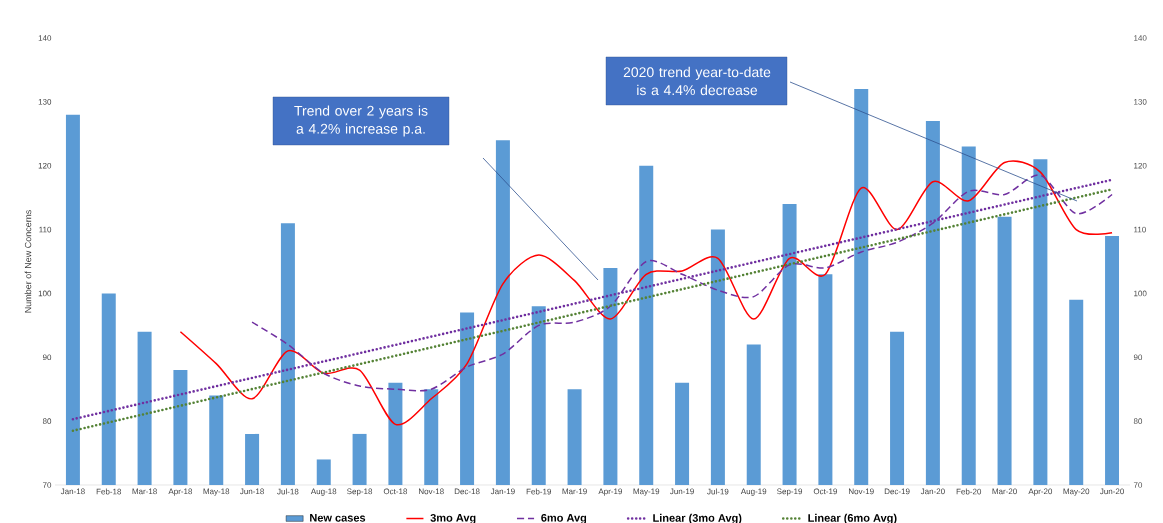  I want to click on y-tick-label: 70, so click(47, 485).